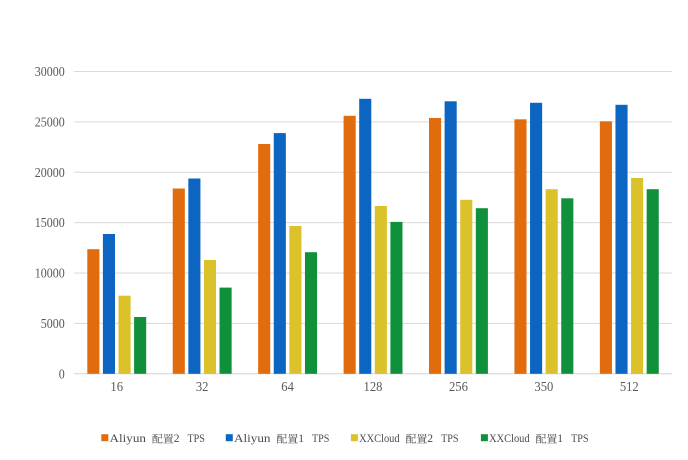 The width and height of the screenshot is (688, 460). What do you see at coordinates (50, 71) in the screenshot?
I see `svg-text: 30000` at bounding box center [50, 71].